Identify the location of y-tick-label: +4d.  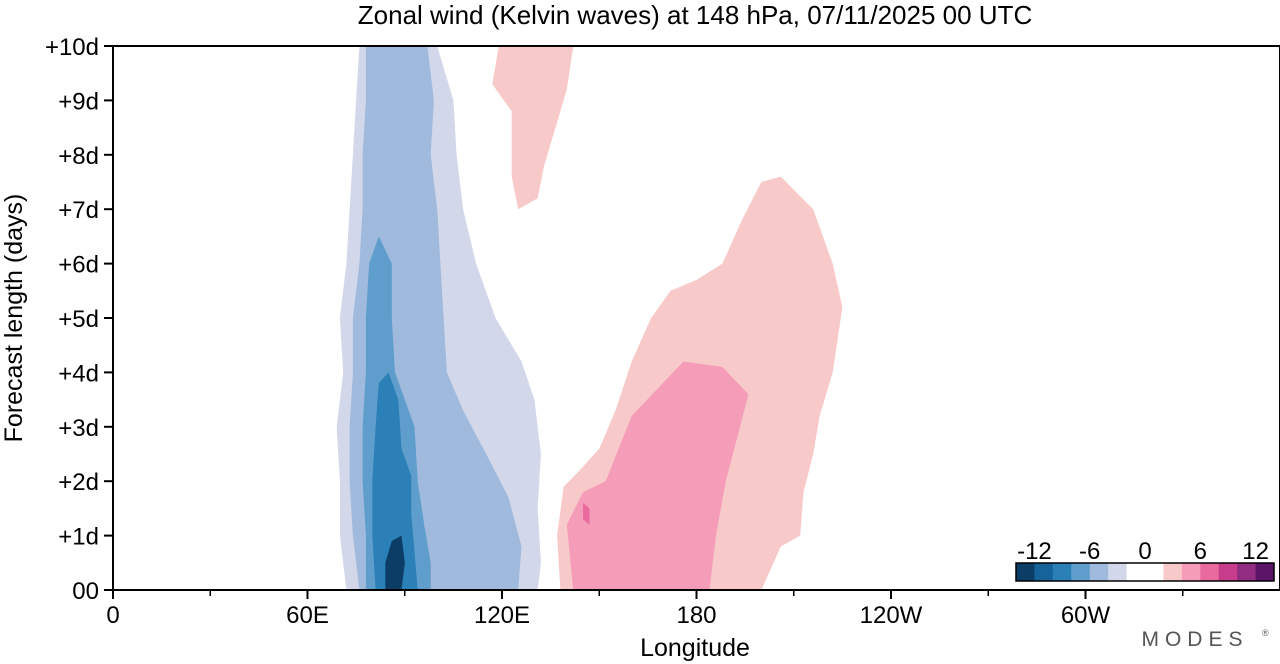
(78, 373).